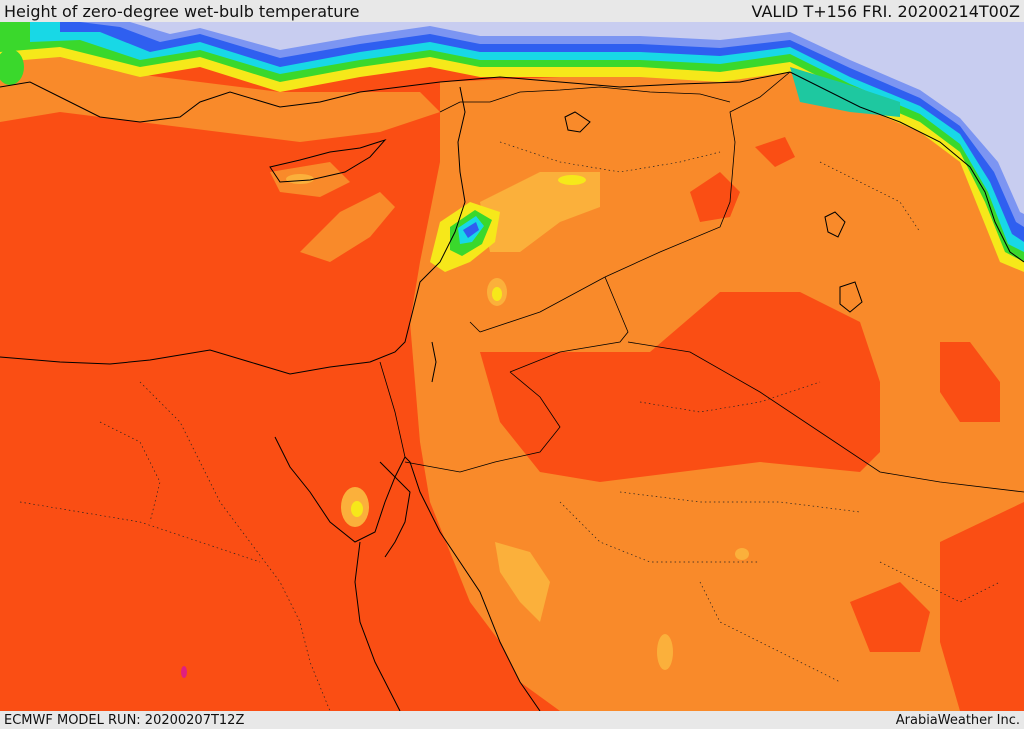  What do you see at coordinates (680, 387) in the screenshot?
I see `low-height-tongue-east` at bounding box center [680, 387].